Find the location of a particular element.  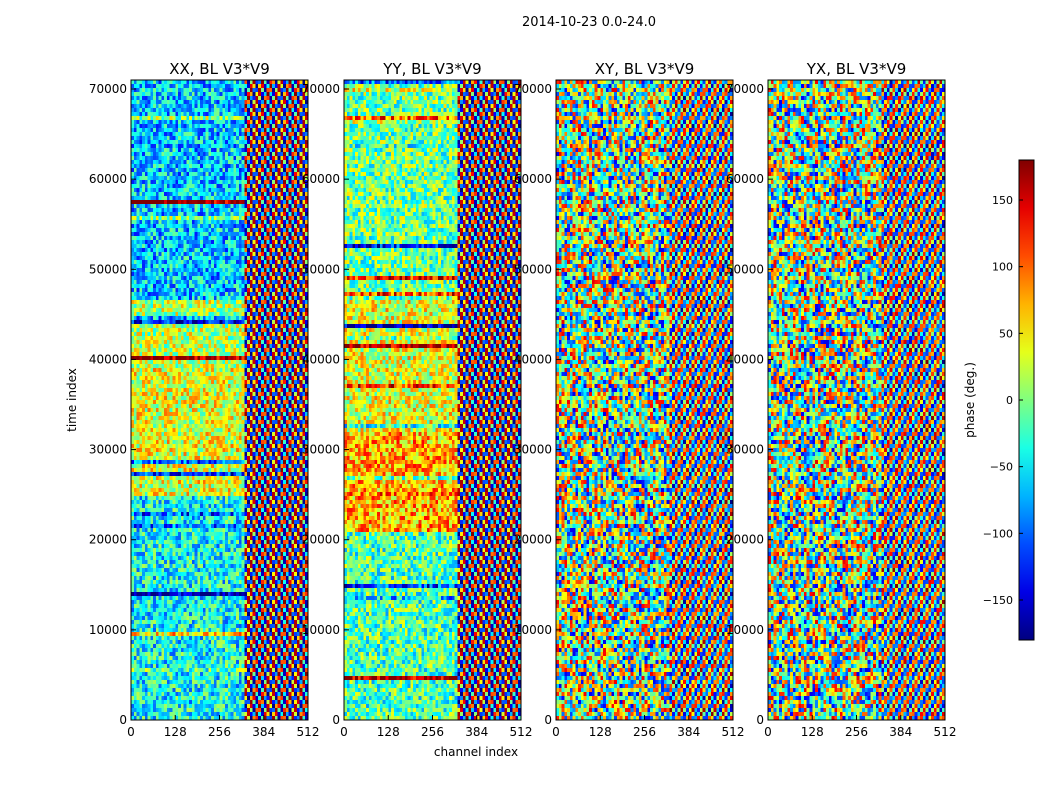

colorbar-label: phase (deg.) is located at coordinates (970, 400).